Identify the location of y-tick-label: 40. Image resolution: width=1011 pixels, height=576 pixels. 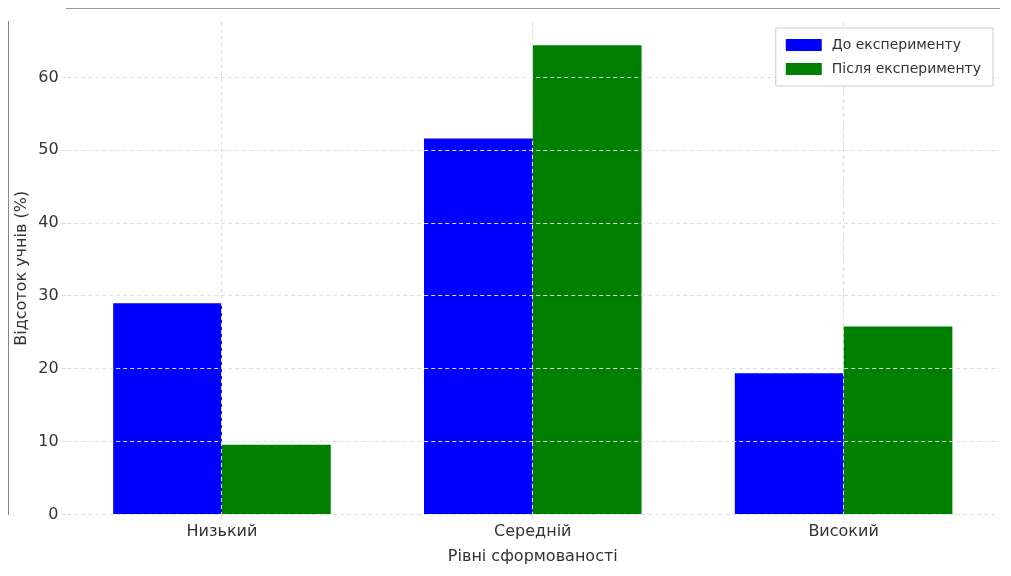
(48, 222).